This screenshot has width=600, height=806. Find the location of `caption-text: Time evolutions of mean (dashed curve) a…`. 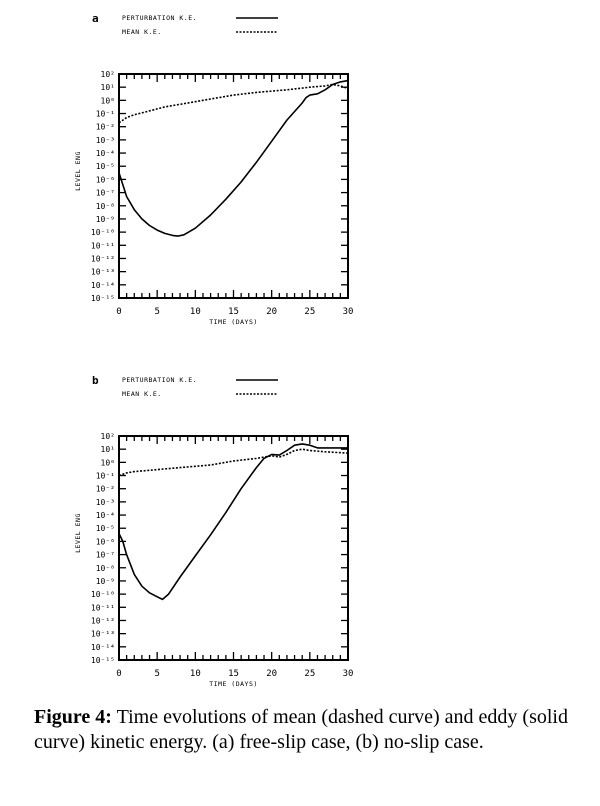

caption-text: Time evolutions of mean (dashed curve) a… is located at coordinates (301, 729).